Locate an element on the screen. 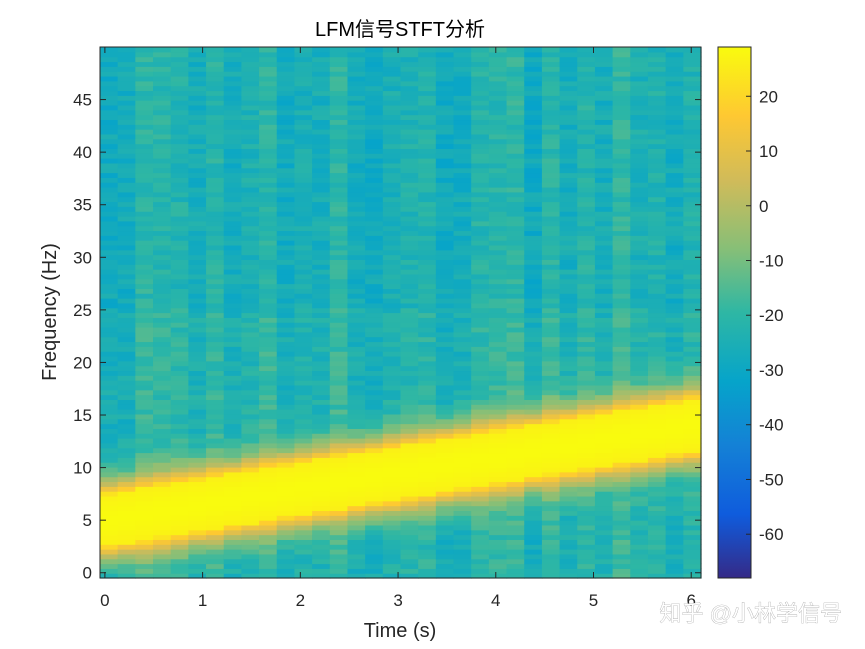 Image resolution: width=865 pixels, height=649 pixels. colorbar-tick-label: -30 is located at coordinates (771, 370).